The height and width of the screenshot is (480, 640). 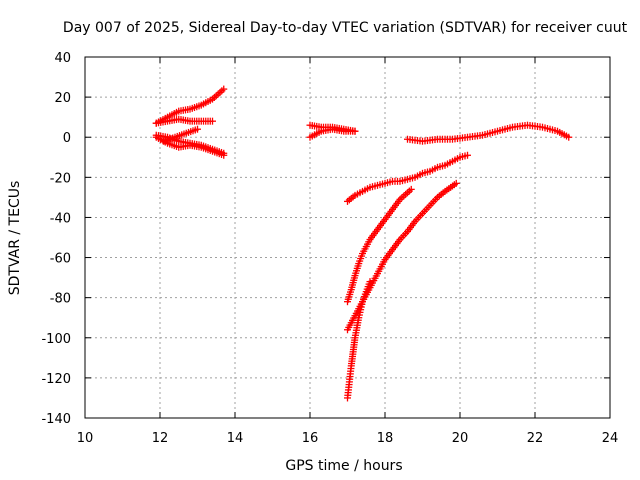 I want to click on x-tick-label: 24, so click(x=610, y=438).